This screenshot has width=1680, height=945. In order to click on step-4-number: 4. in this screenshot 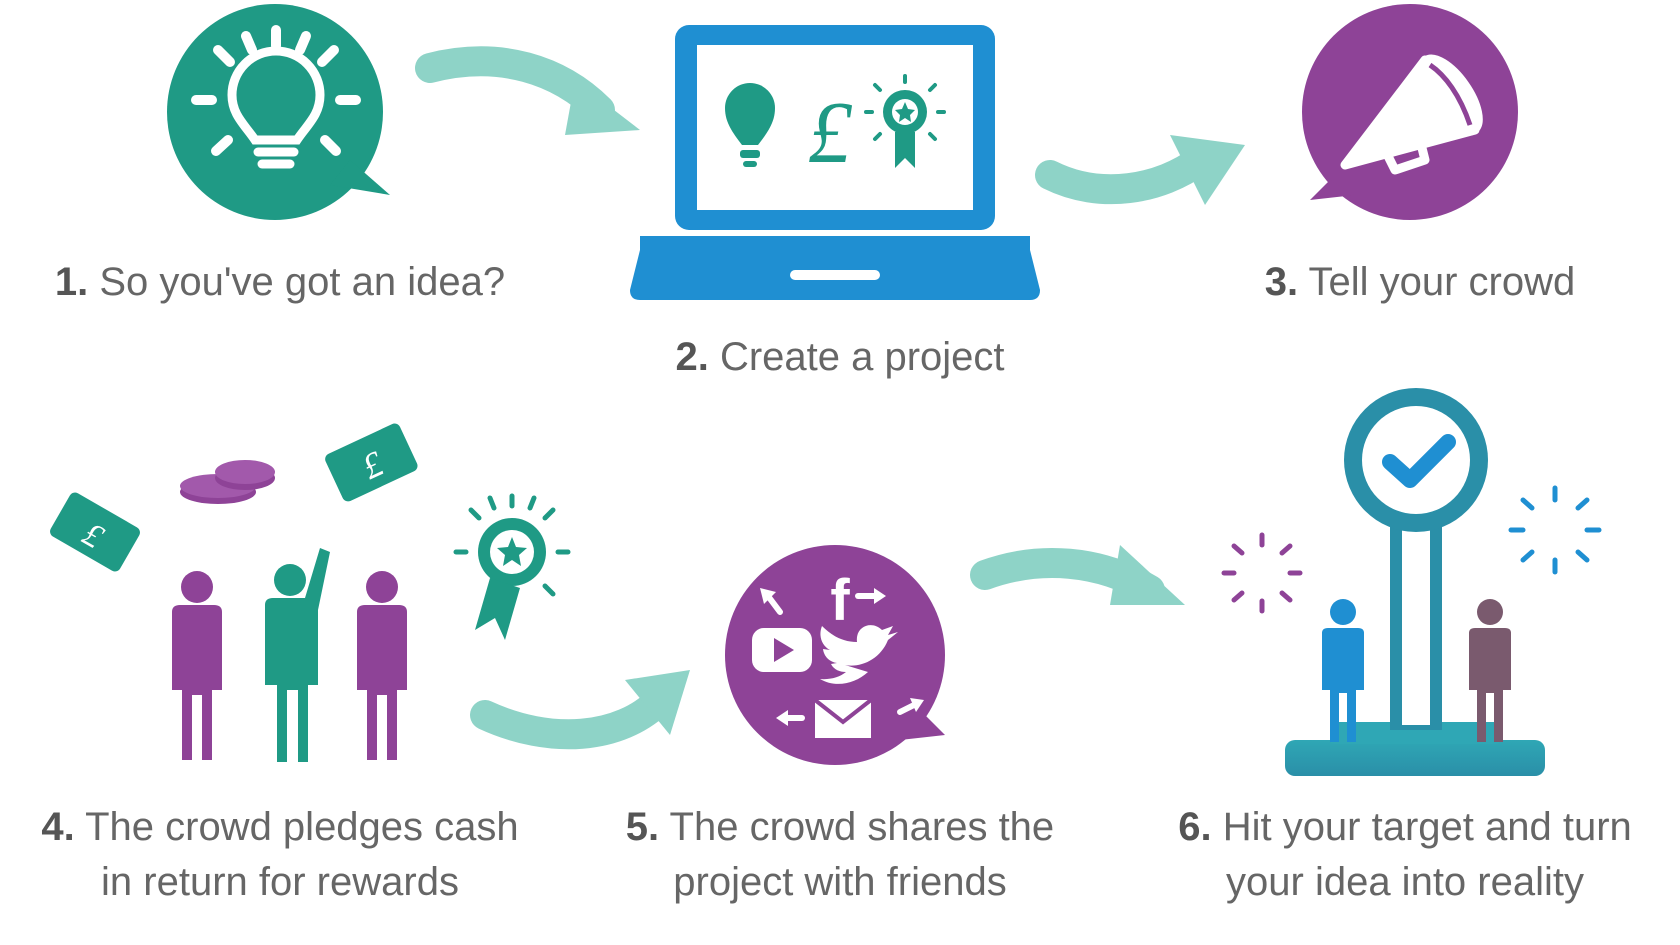, I will do `click(58, 827)`.